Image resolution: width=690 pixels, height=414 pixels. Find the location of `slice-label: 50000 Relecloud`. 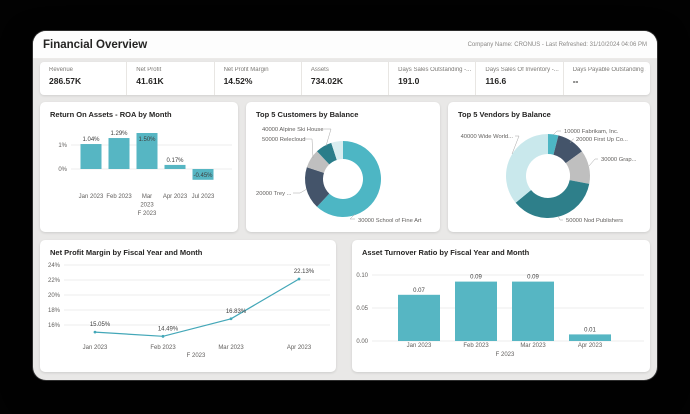

slice-label: 50000 Relecloud is located at coordinates (284, 140).